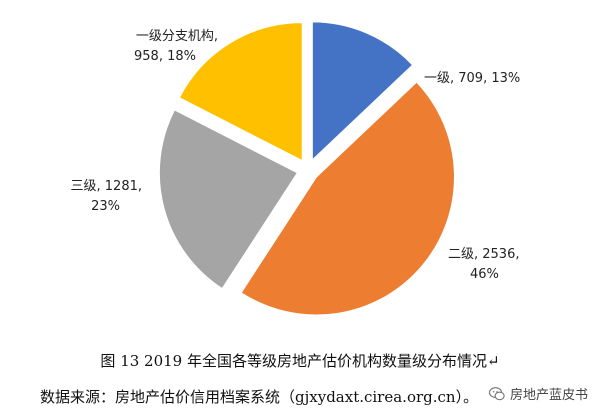 This screenshot has width=600, height=419. Describe the element at coordinates (177, 36) in the screenshot. I see `slice-label-line: 一级分支机构,` at that location.